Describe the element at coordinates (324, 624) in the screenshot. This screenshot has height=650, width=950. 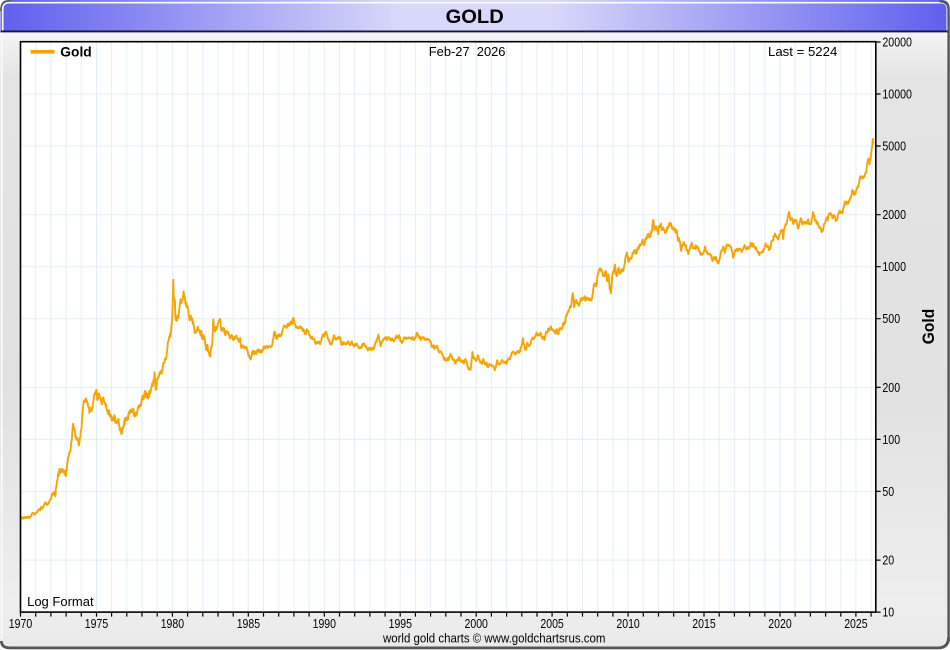
I see `svg-text: 1990` at that location.